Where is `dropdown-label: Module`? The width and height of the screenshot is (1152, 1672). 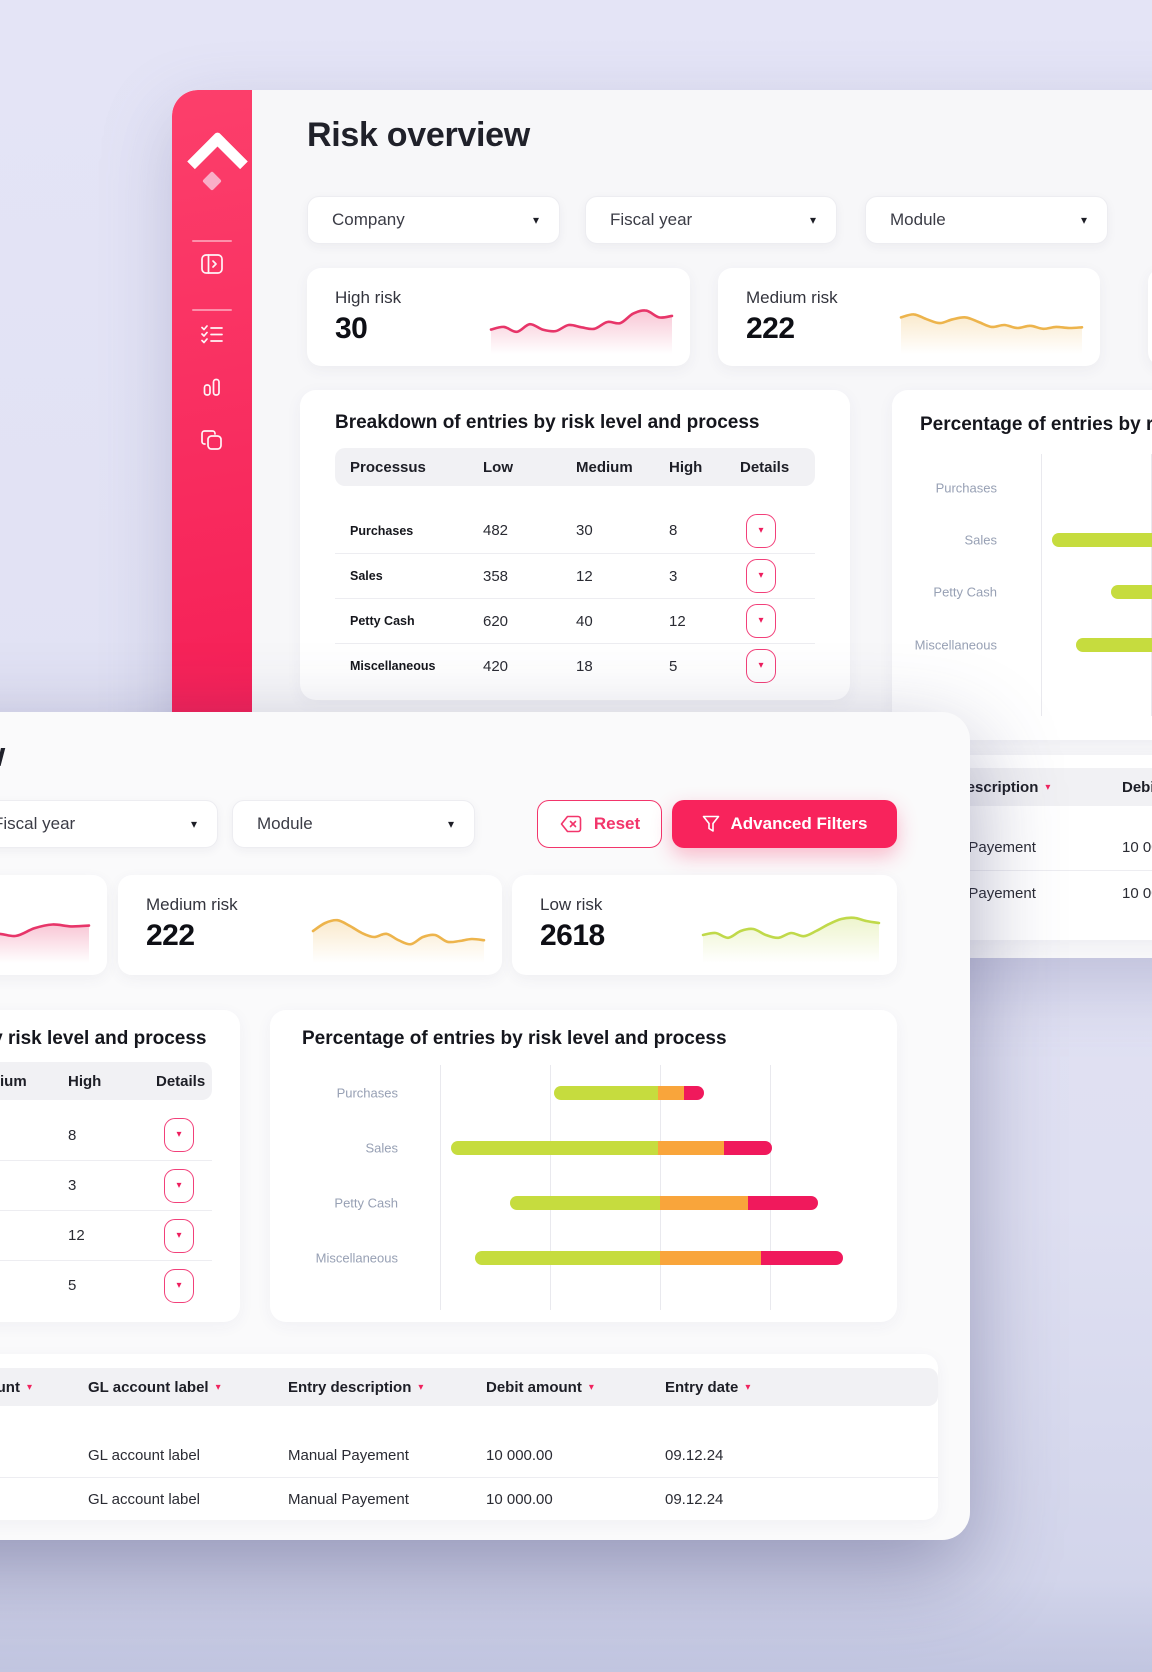
dropdown-label: Module is located at coordinates (918, 219).